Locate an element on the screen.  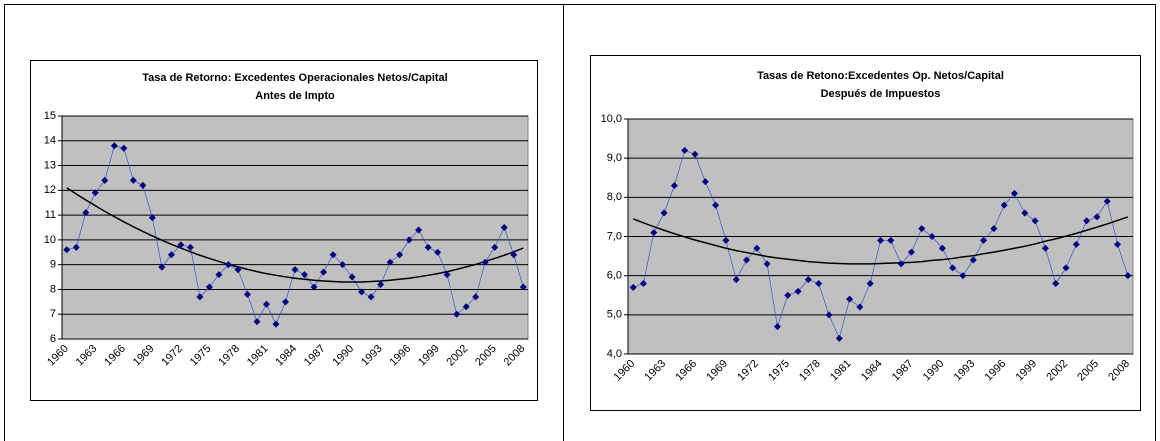
y-tick-label: 12 is located at coordinates (50, 190).